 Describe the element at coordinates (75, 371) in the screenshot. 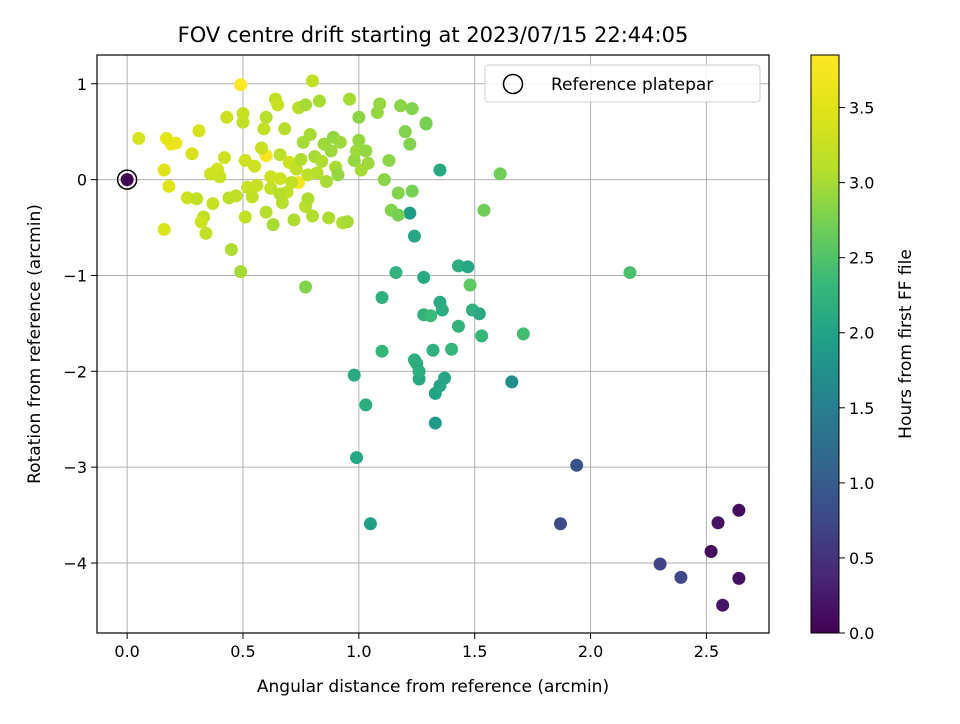

I see `y-tick-label: −2` at that location.